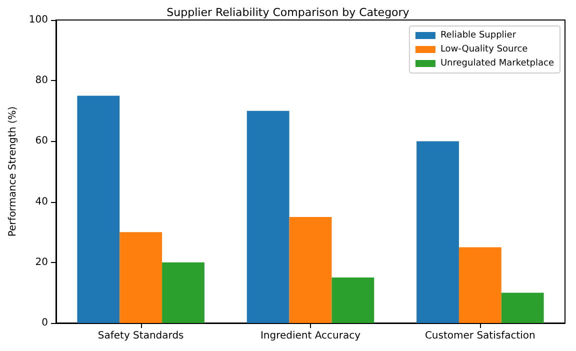  What do you see at coordinates (484, 49) in the screenshot?
I see `legend-label: Low-Quality Source` at bounding box center [484, 49].